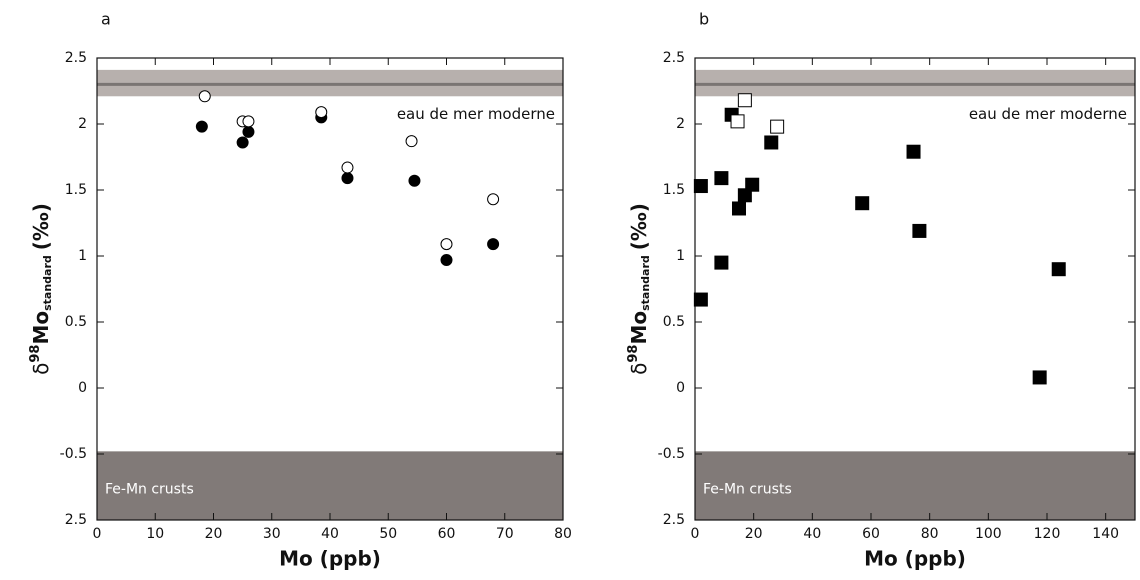 Image resolution: width=1140 pixels, height=580 pixels. Describe the element at coordinates (704, 19) in the screenshot. I see `panel-label: b` at that location.